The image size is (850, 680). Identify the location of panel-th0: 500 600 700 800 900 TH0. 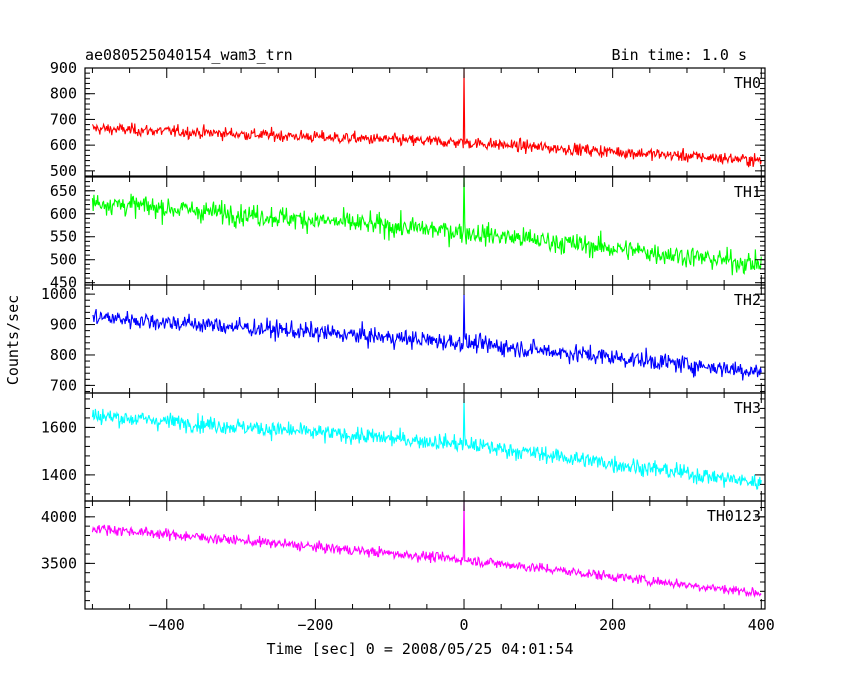
(408, 119).